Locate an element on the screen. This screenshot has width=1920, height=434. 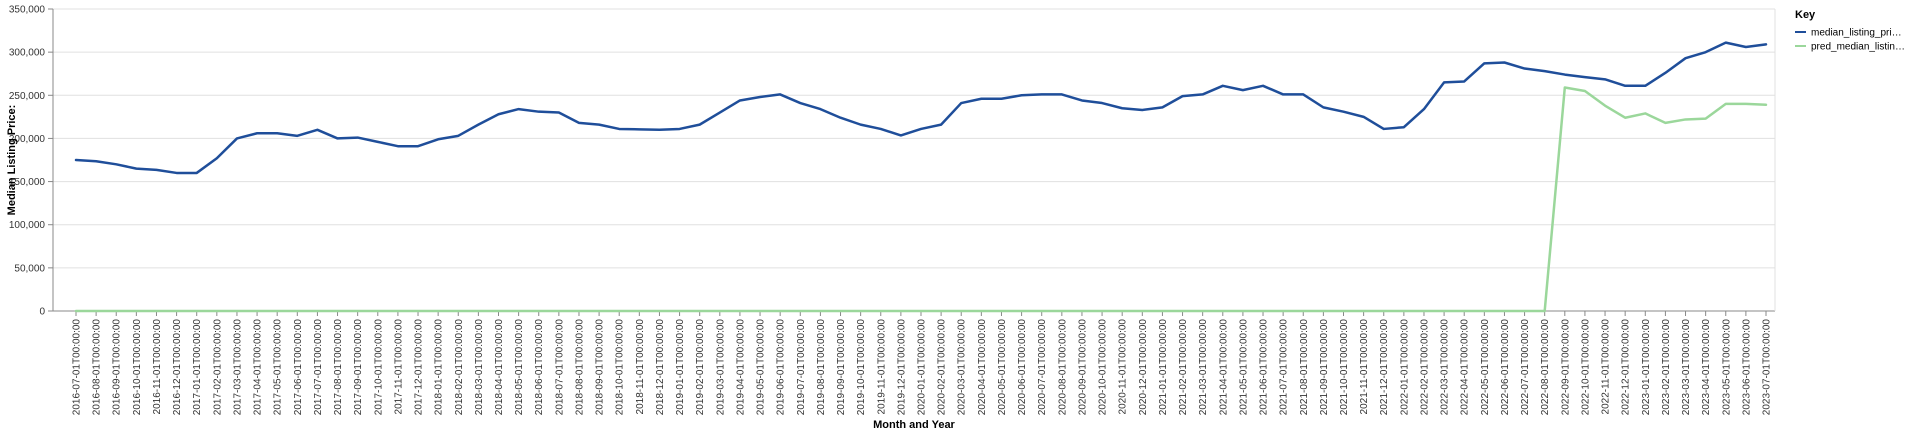
x-tick-label: 2023-07-01T00:00:00 is located at coordinates (1767, 367).